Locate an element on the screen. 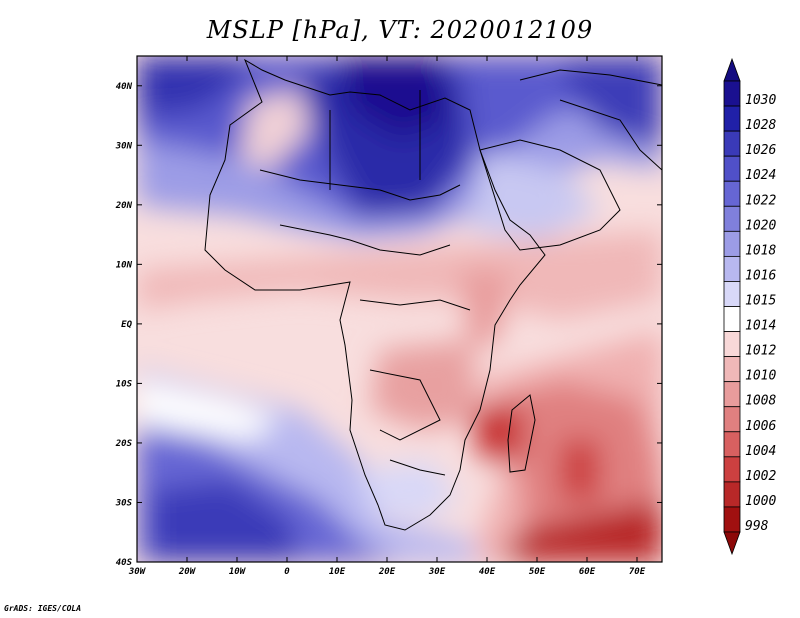 This screenshot has width=800, height=618. colorbar-label: 1030 is located at coordinates (760, 100).